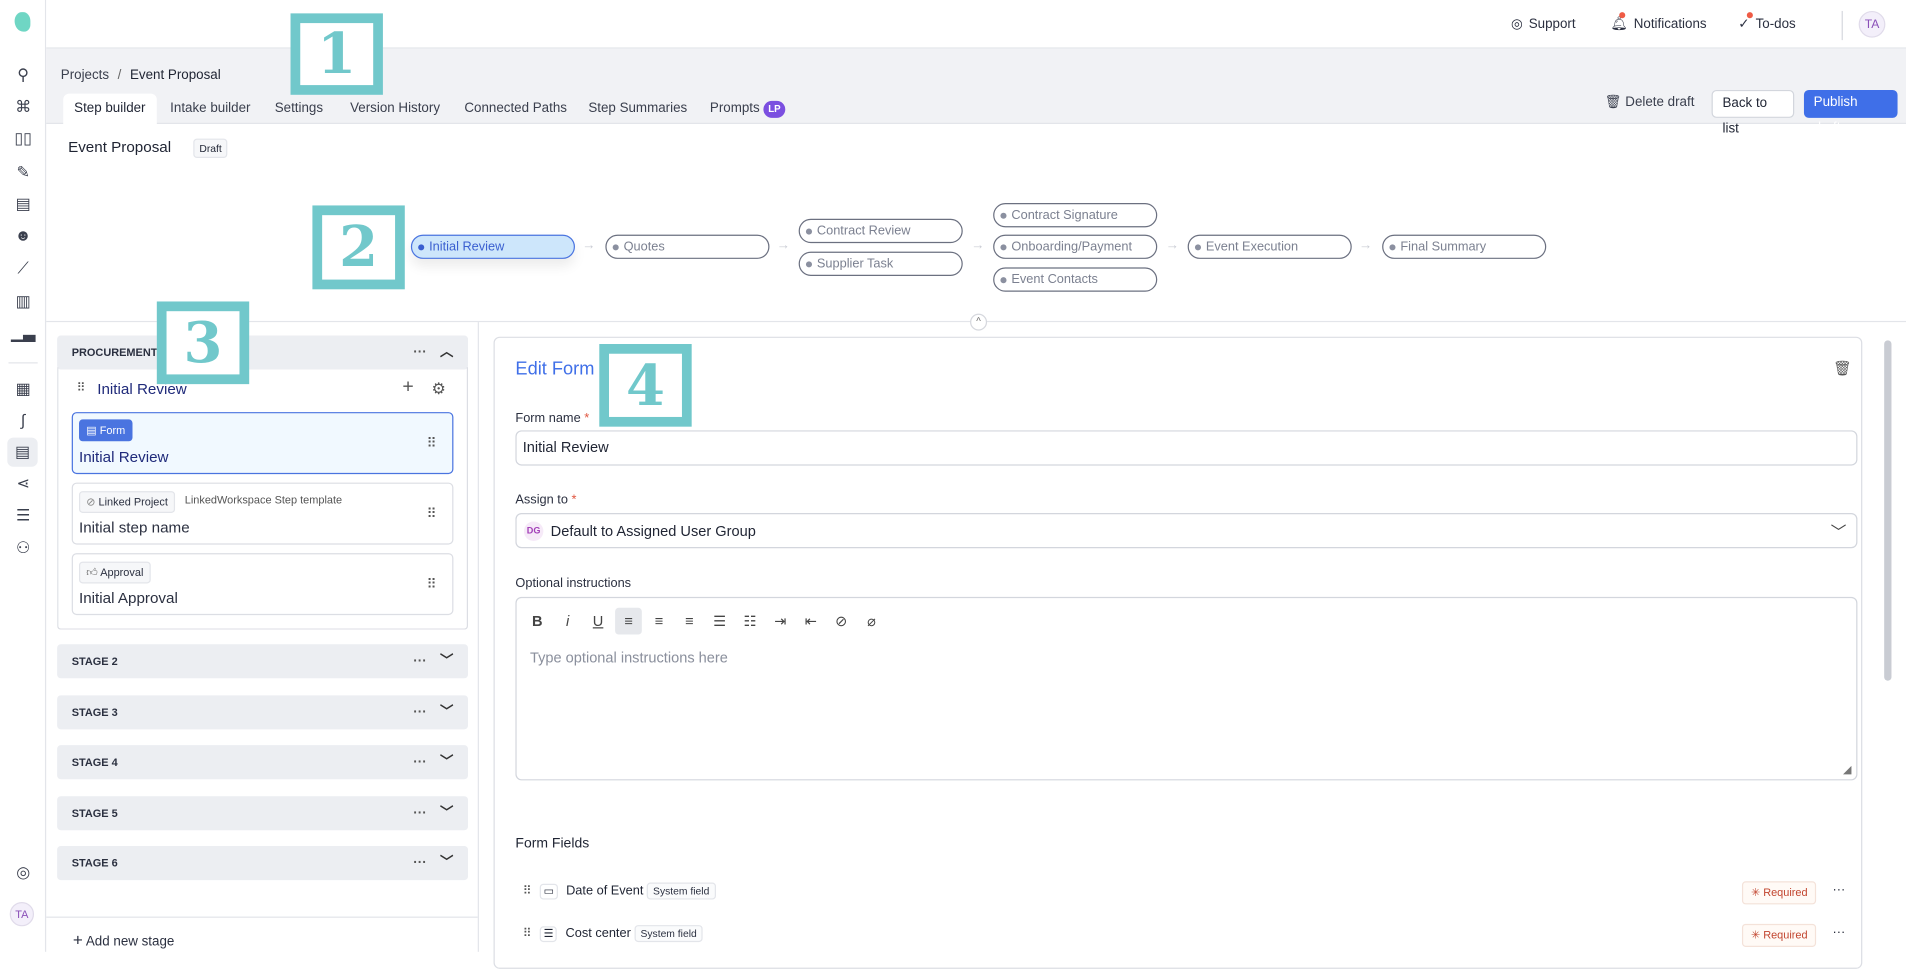  I want to click on bar-chart-icon: ▁▃, so click(23, 332).